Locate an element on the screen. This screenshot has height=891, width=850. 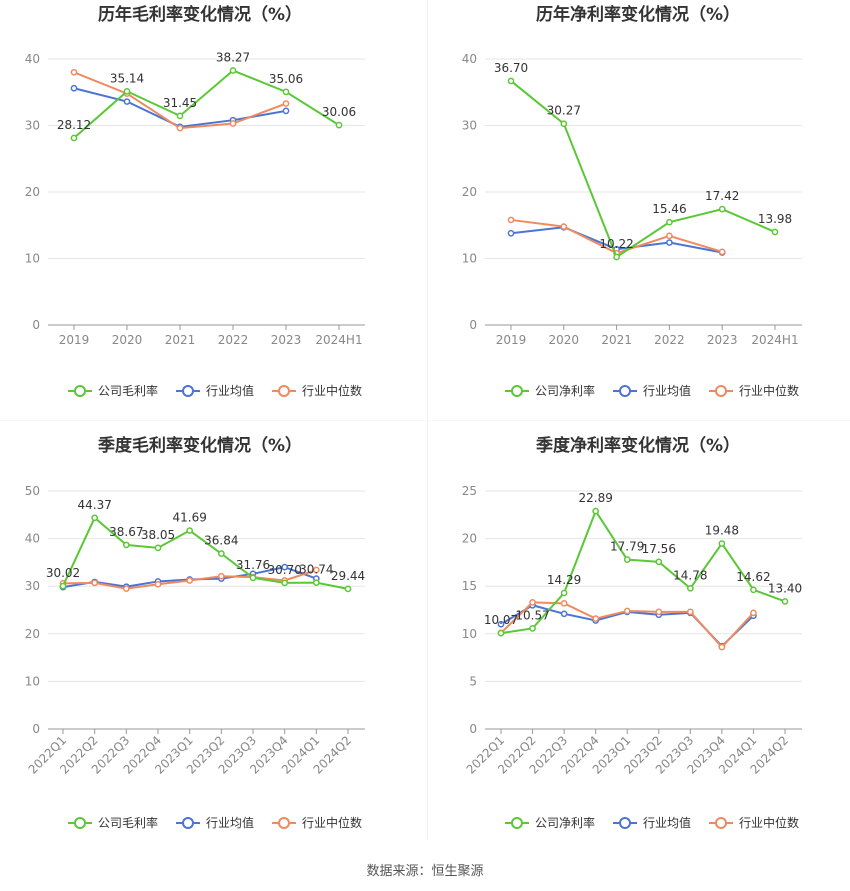
data-label: 13.98 is located at coordinates (775, 219).